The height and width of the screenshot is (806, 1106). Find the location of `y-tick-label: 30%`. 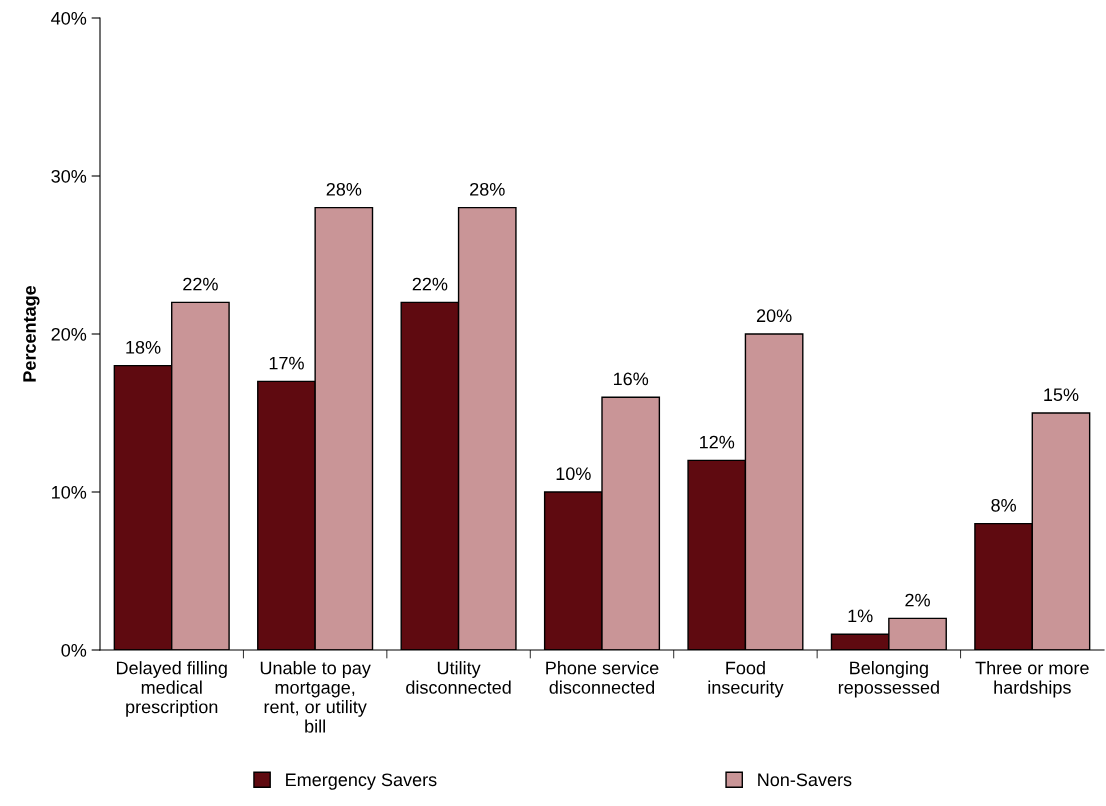

y-tick-label: 30% is located at coordinates (69, 176).